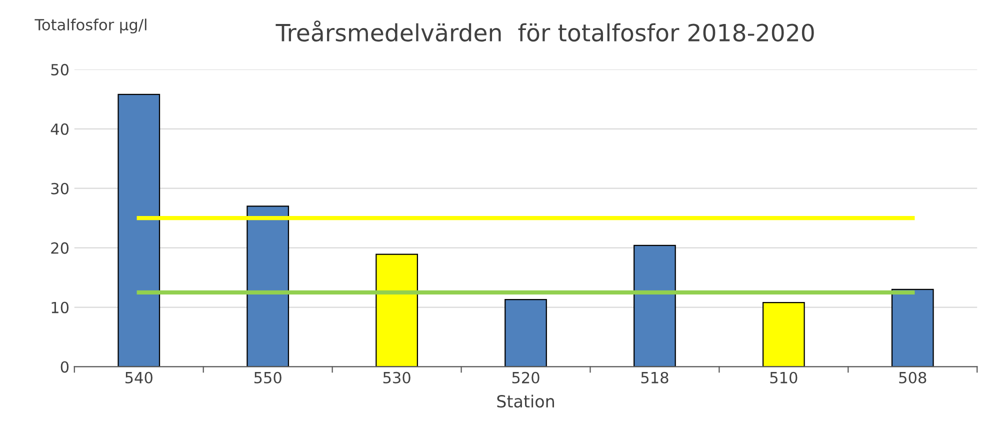  What do you see at coordinates (60, 308) in the screenshot?
I see `y-tick-label: 10` at bounding box center [60, 308].